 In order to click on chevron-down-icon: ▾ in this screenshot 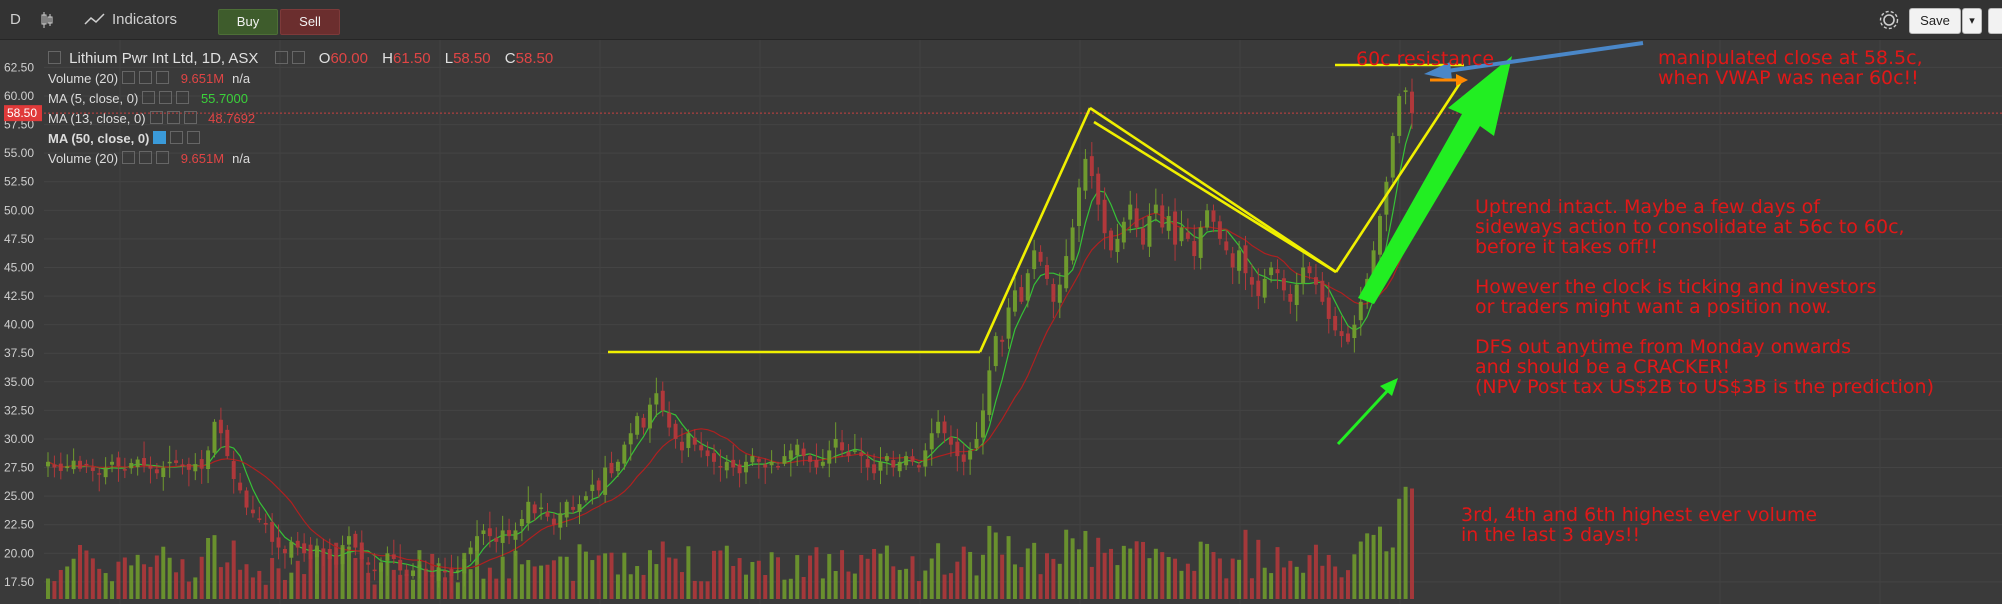, I will do `click(1972, 21)`.